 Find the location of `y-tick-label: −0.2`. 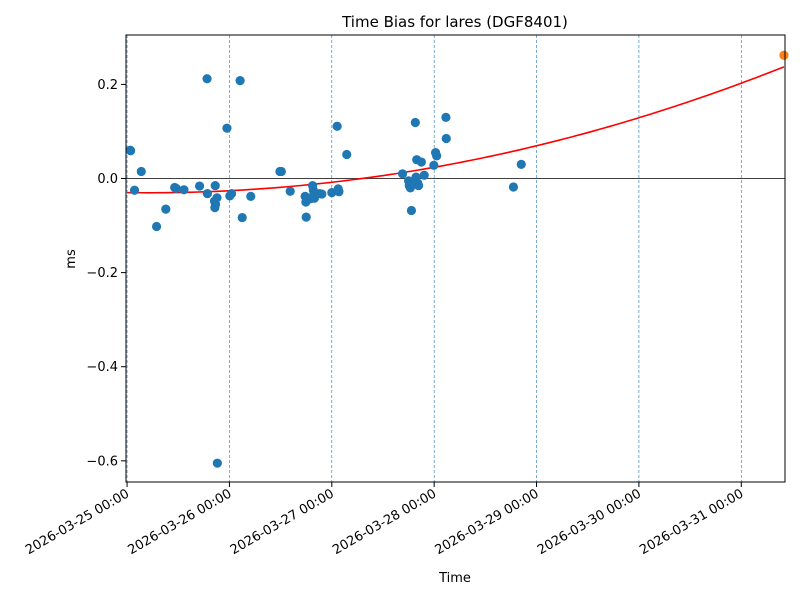

y-tick-label: −0.2 is located at coordinates (102, 273).